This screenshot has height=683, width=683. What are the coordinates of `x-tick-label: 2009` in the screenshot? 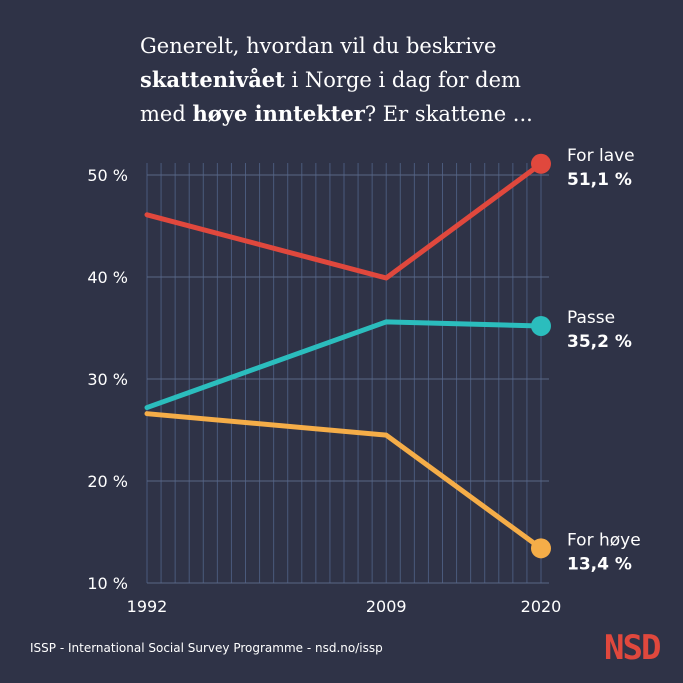 It's located at (386, 606).